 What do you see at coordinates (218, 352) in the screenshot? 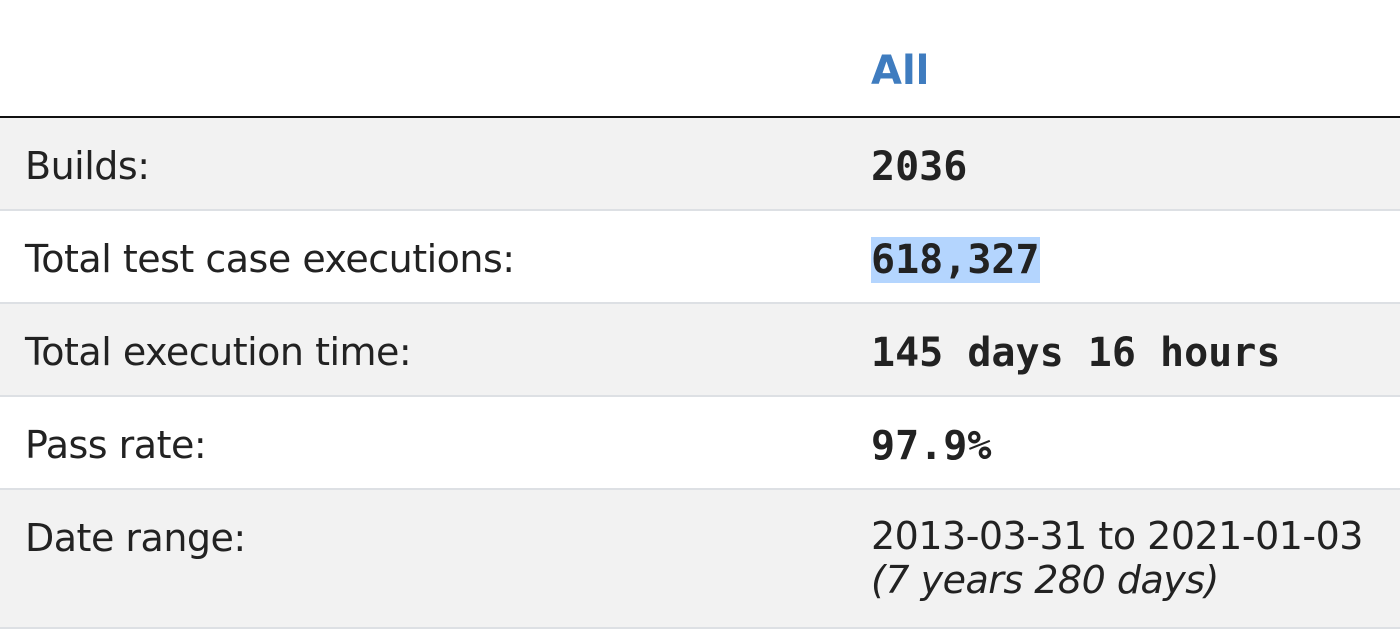
I see `row-label: Total execution time:` at bounding box center [218, 352].